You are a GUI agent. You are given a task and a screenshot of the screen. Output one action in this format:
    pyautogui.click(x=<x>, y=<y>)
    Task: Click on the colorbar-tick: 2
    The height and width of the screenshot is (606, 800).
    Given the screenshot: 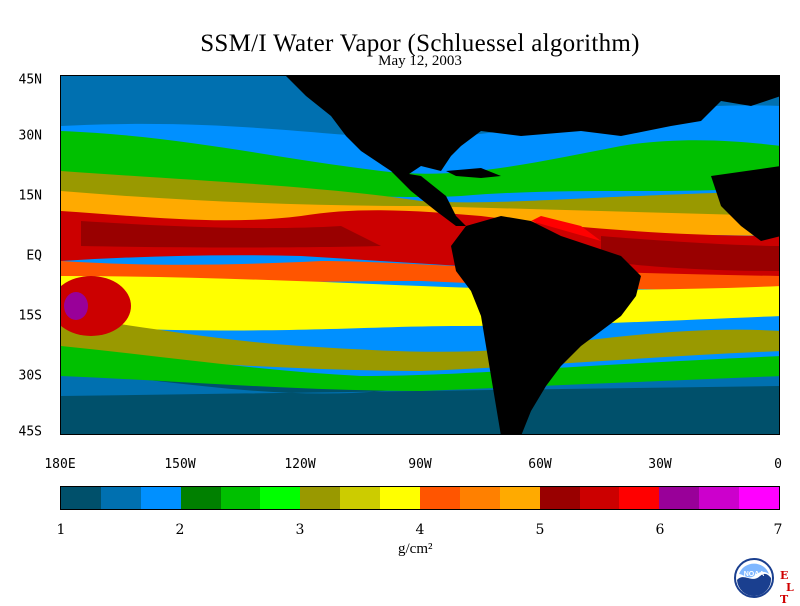 What is the action you would take?
    pyautogui.click(x=180, y=530)
    